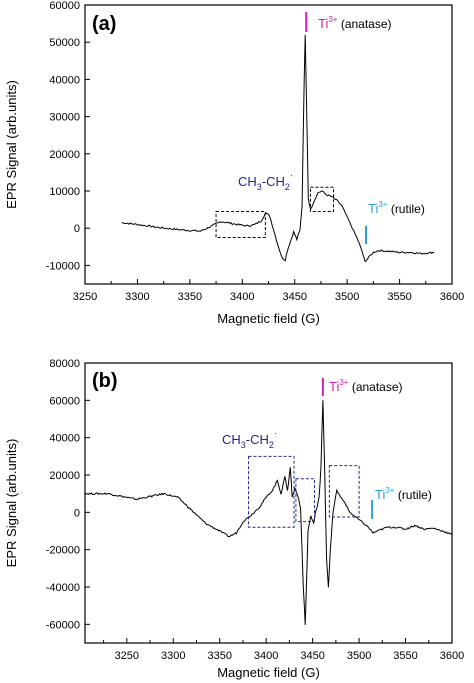  What do you see at coordinates (63, 551) in the screenshot?
I see `y-tick-label: -20000` at bounding box center [63, 551].